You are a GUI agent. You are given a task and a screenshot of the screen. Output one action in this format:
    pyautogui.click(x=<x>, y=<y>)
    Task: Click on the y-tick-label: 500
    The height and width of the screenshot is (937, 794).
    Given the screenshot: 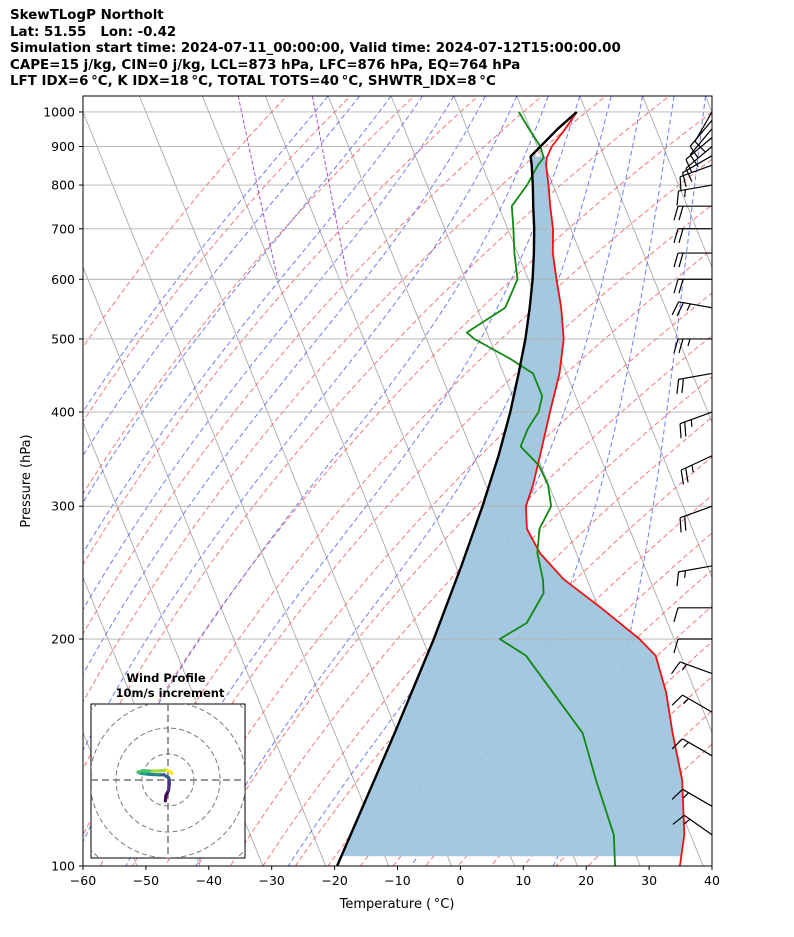 What is the action you would take?
    pyautogui.click(x=63, y=338)
    